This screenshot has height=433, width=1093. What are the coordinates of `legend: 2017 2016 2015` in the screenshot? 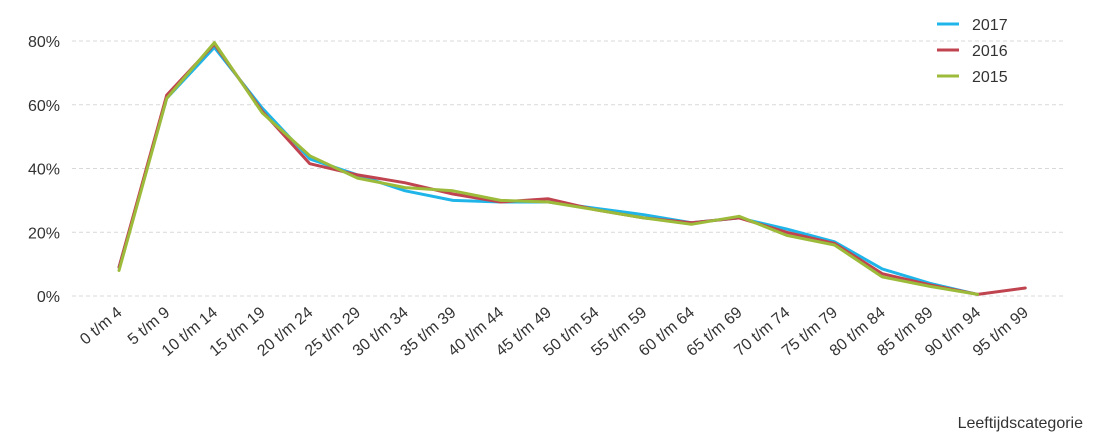 It's located at (972, 51).